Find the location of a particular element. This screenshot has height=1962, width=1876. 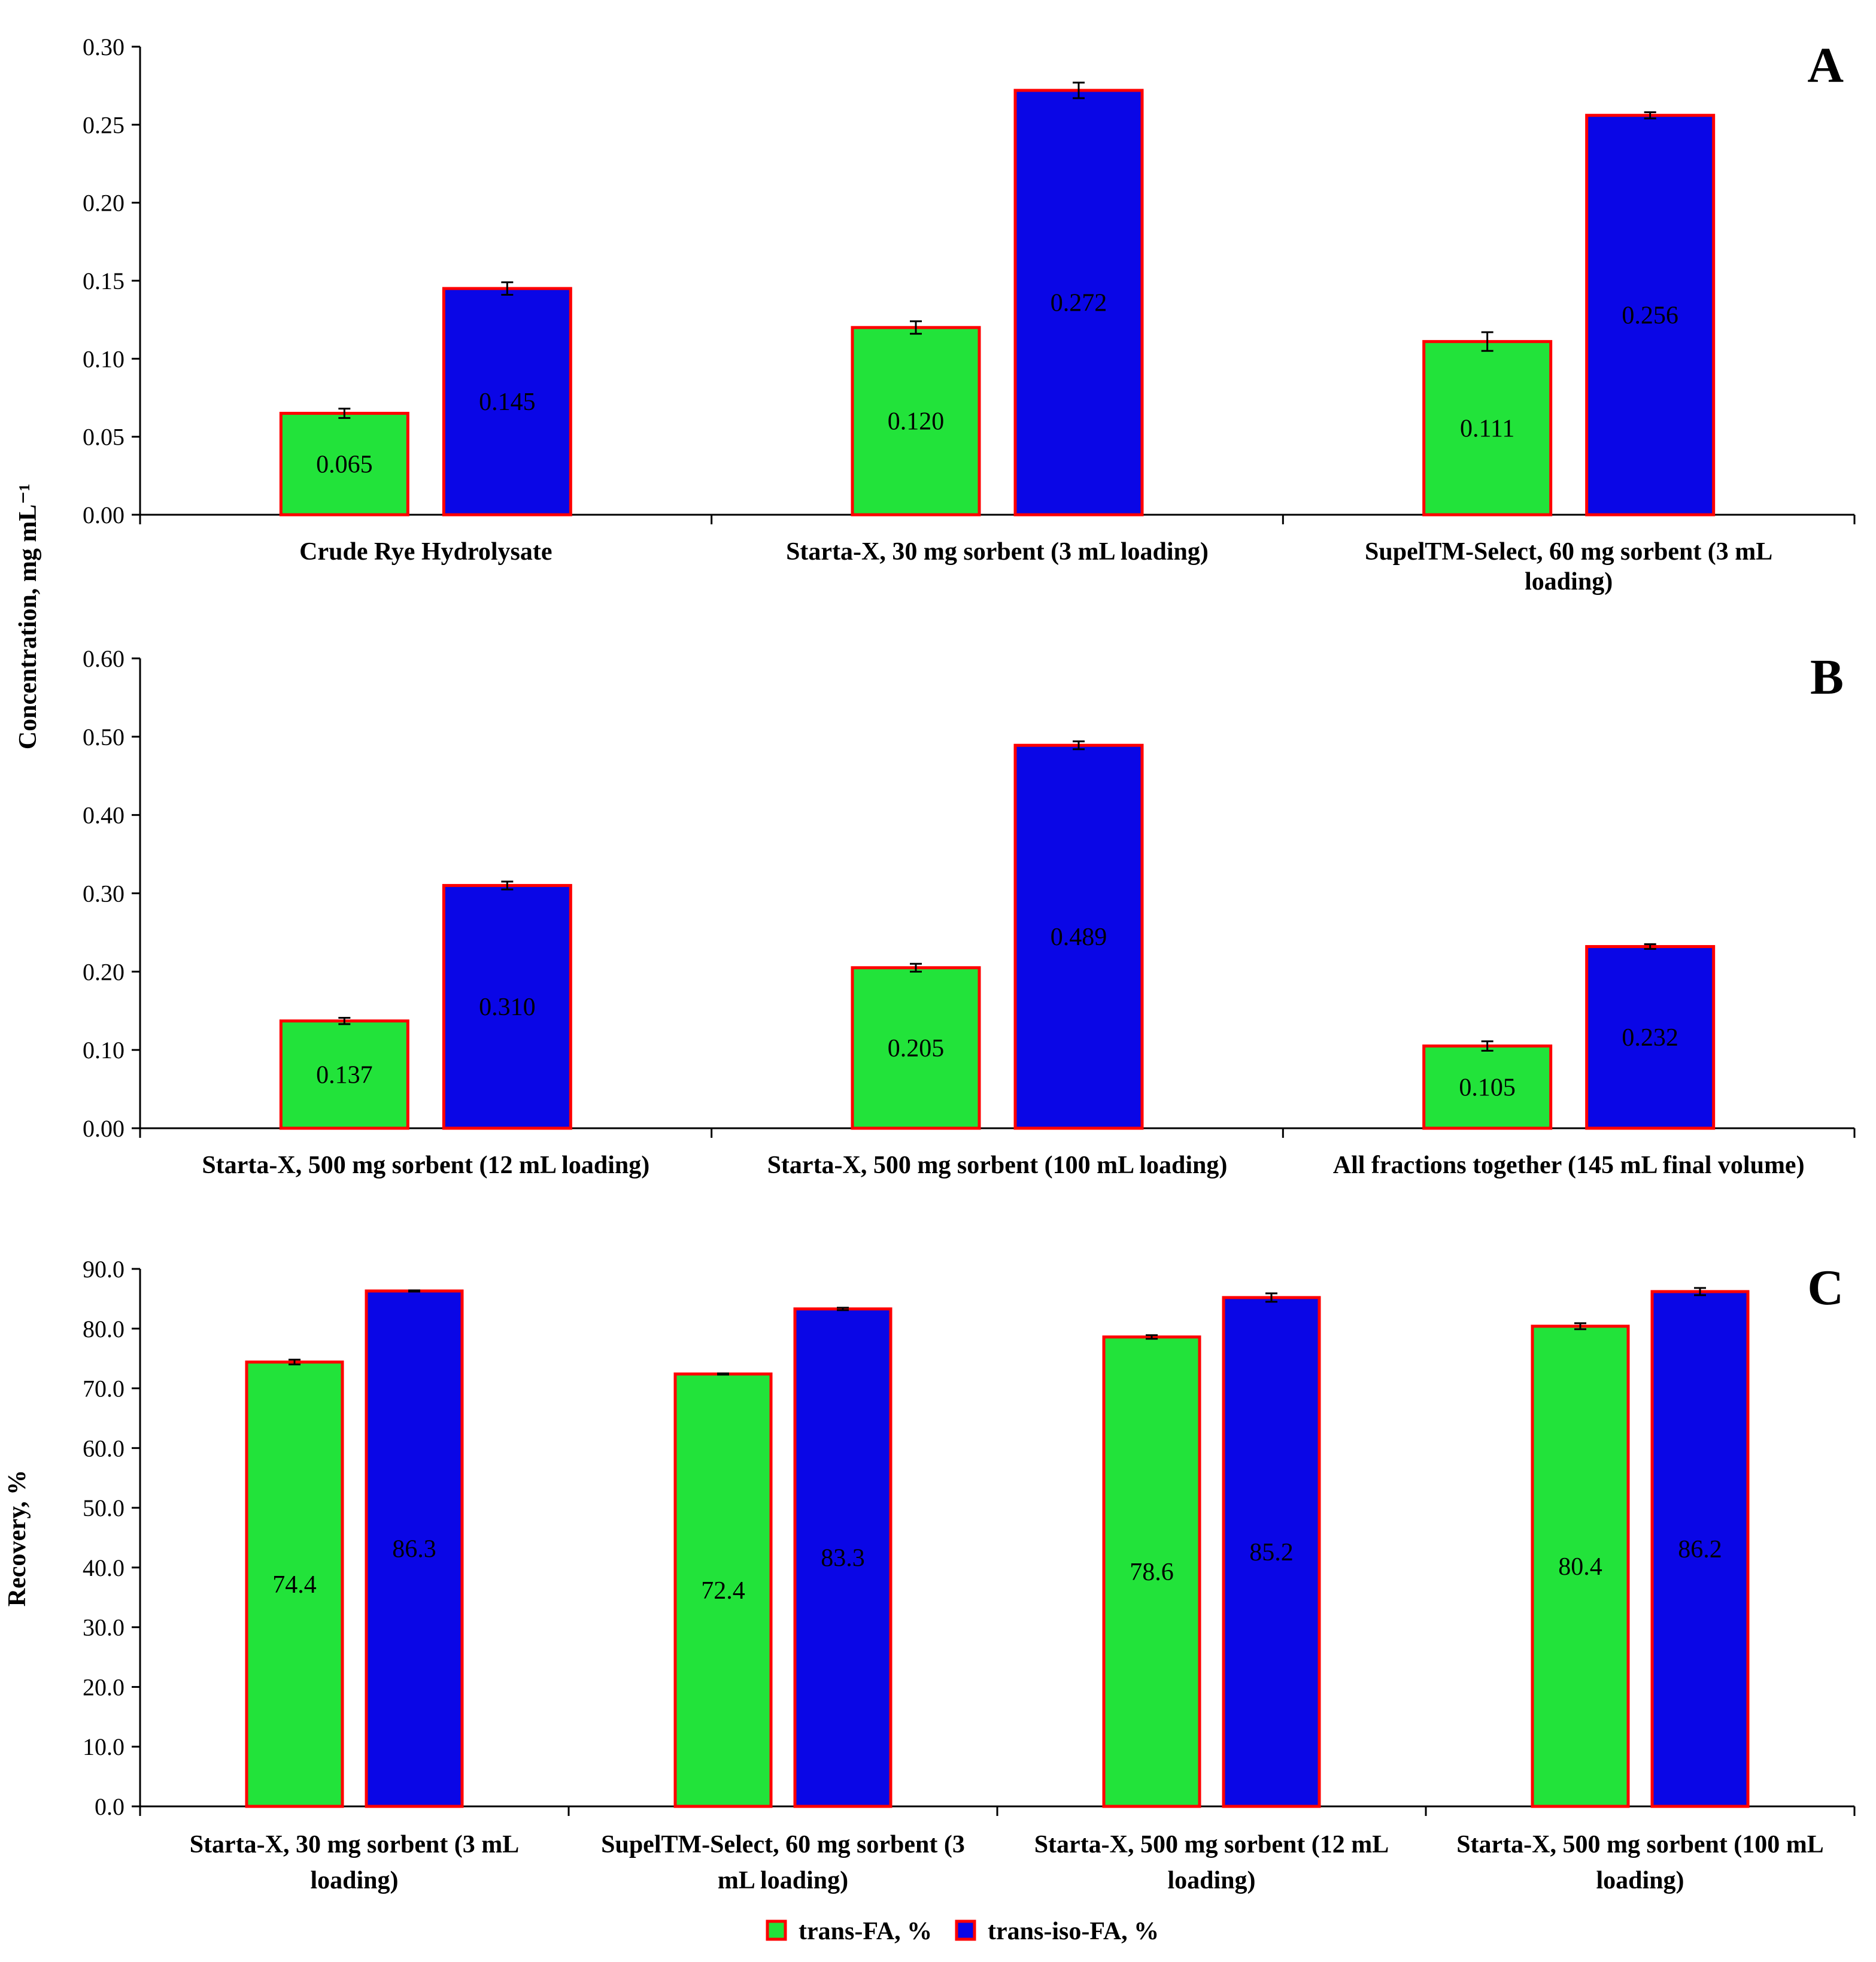

y-tick-label: 60.0 is located at coordinates (104, 1448).